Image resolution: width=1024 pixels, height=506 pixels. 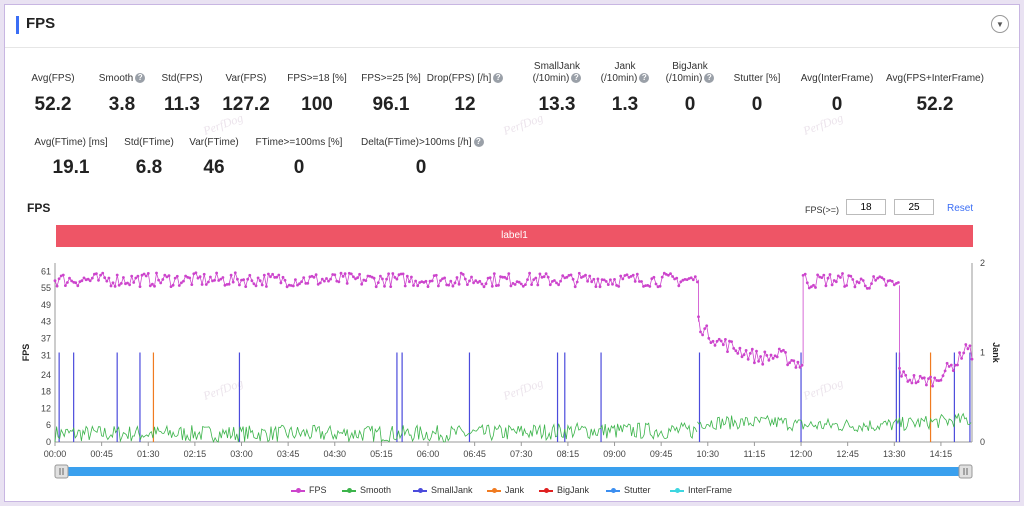 I want to click on x-tick-label: 03:45, so click(x=288, y=454).